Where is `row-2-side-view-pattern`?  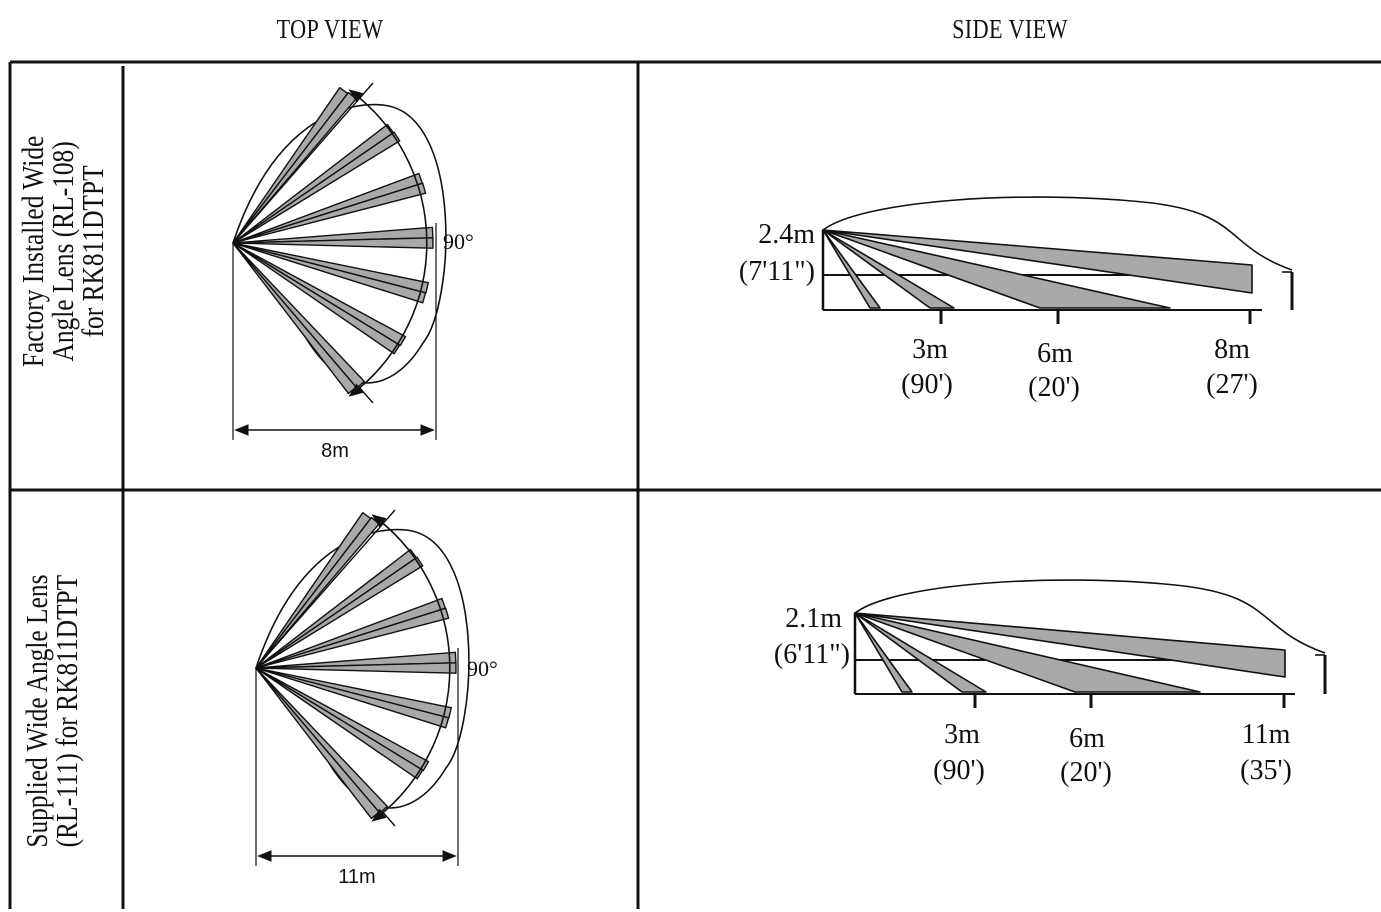
row-2-side-view-pattern is located at coordinates (1090, 643).